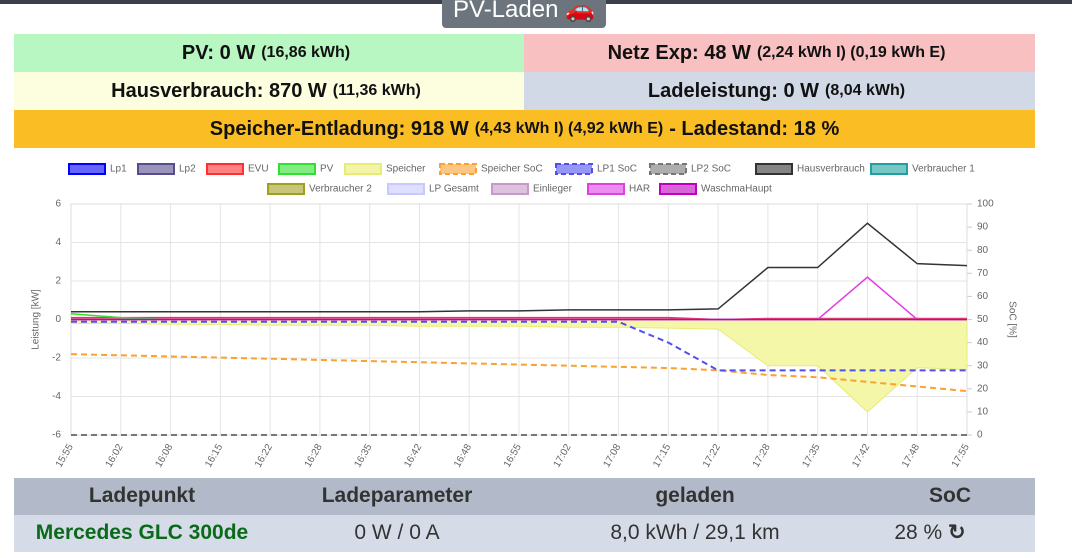 The image size is (1072, 558). What do you see at coordinates (983, 250) in the screenshot?
I see `y2-tick-label: 80` at bounding box center [983, 250].